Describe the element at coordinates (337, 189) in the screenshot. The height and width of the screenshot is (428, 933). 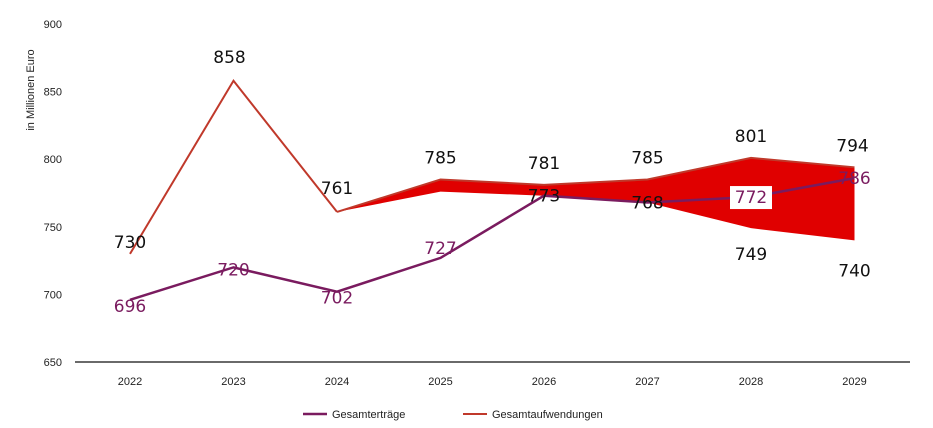
I see `data-label: 761` at that location.